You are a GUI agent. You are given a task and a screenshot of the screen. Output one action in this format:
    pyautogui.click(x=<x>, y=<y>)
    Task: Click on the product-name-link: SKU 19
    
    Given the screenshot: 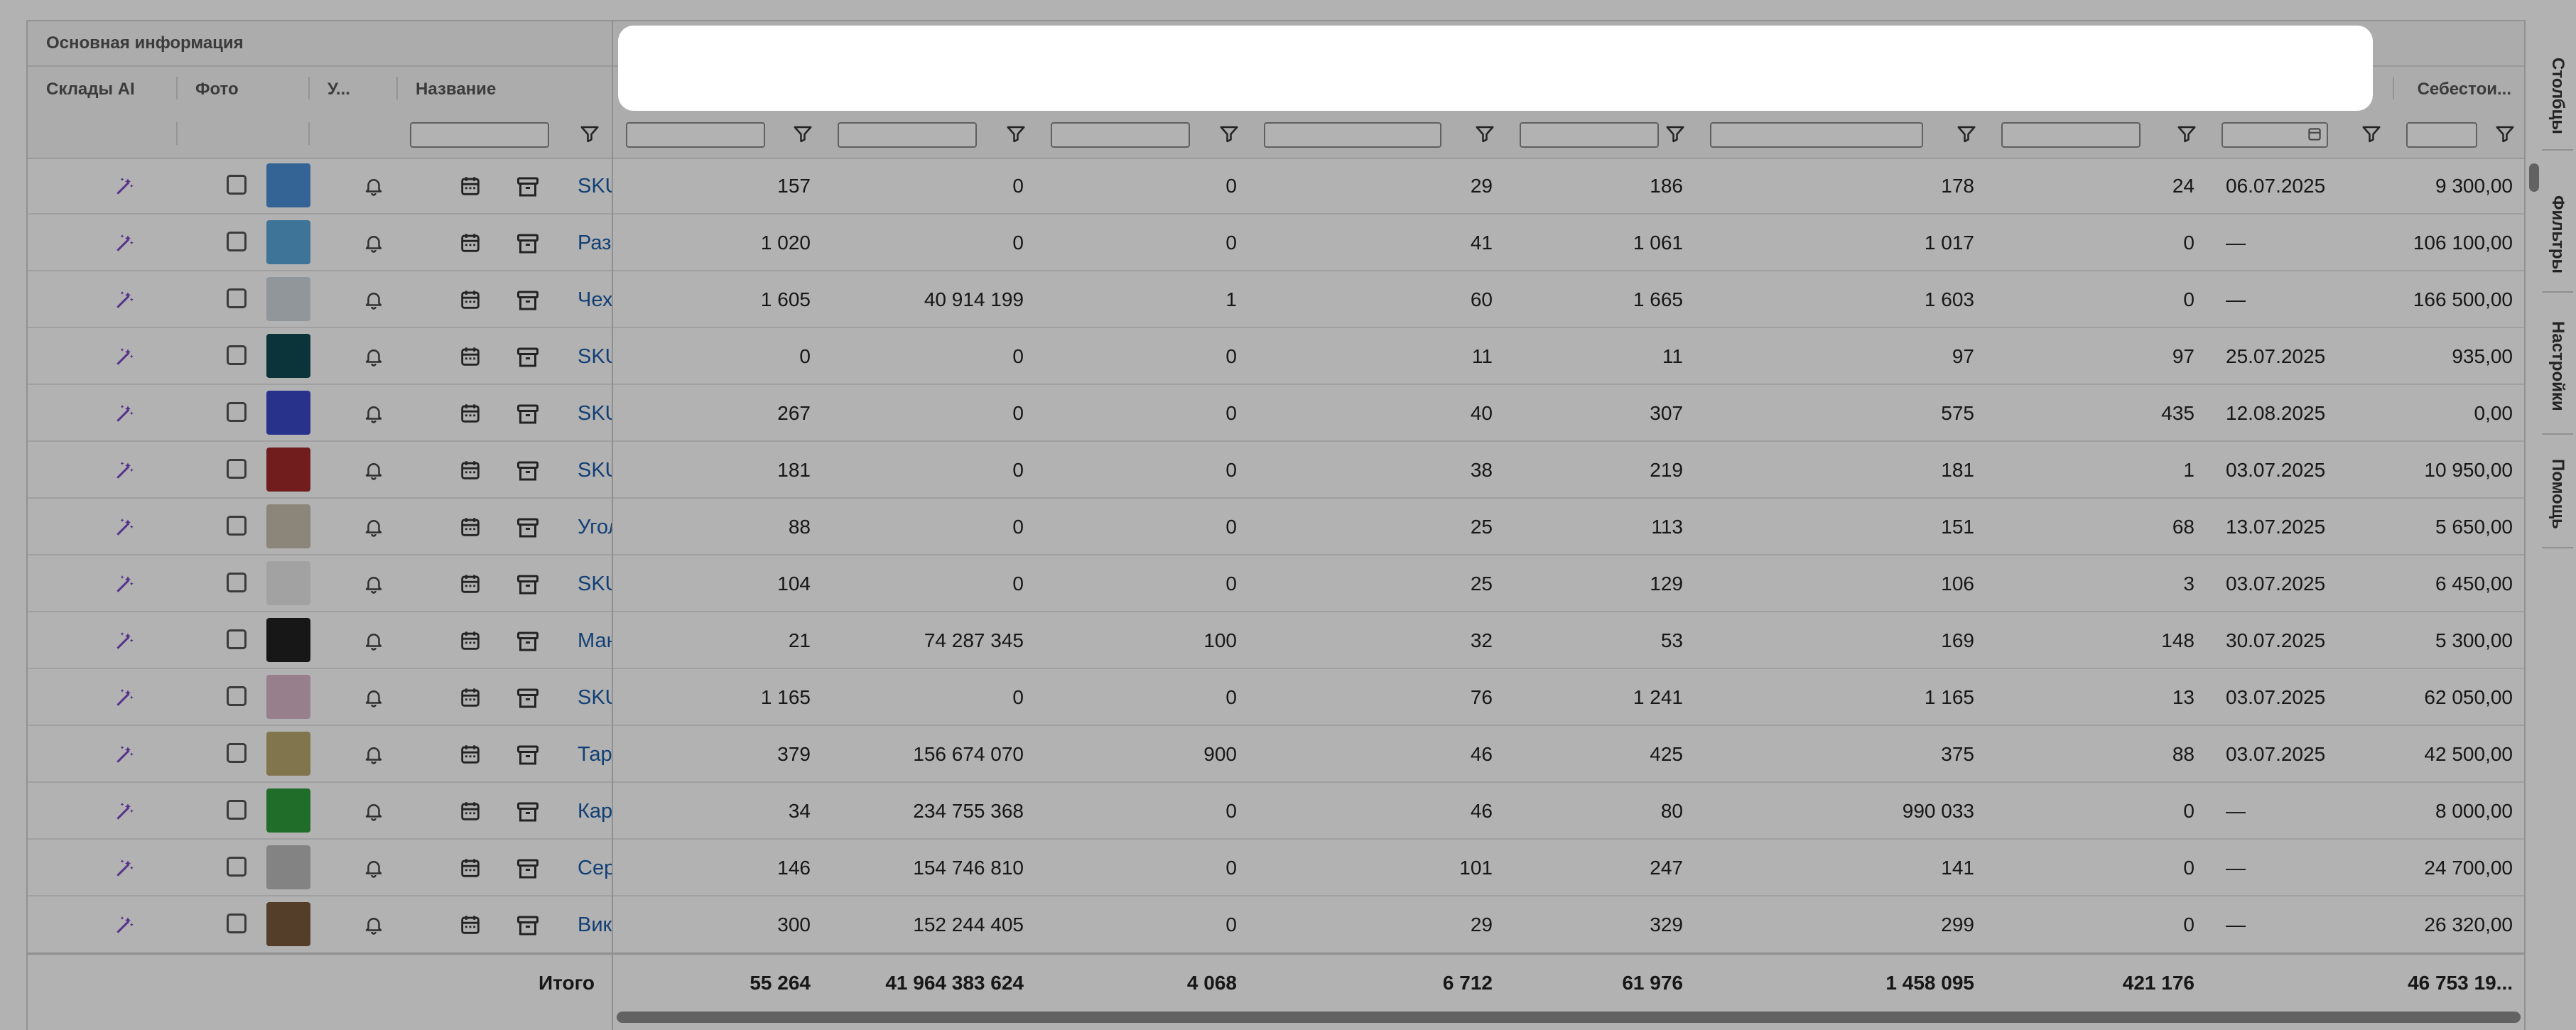 What is the action you would take?
    pyautogui.click(x=595, y=583)
    